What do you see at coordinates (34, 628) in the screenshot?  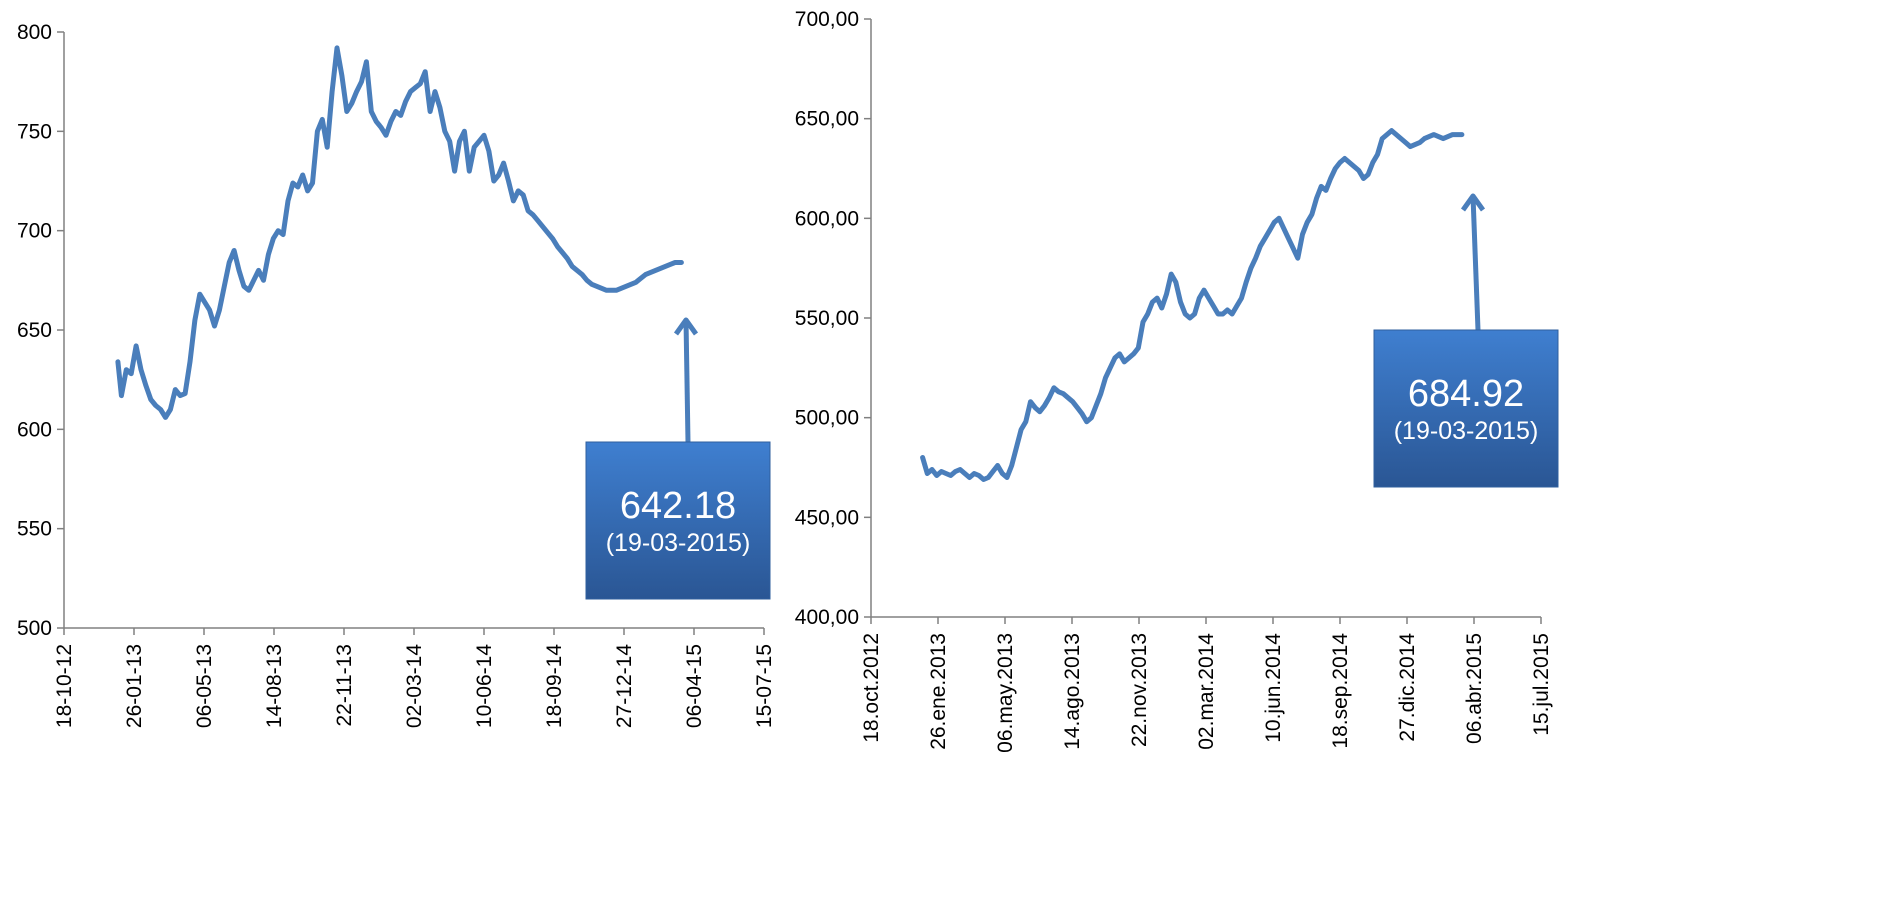 I see `y-tick-label: 500` at bounding box center [34, 628].